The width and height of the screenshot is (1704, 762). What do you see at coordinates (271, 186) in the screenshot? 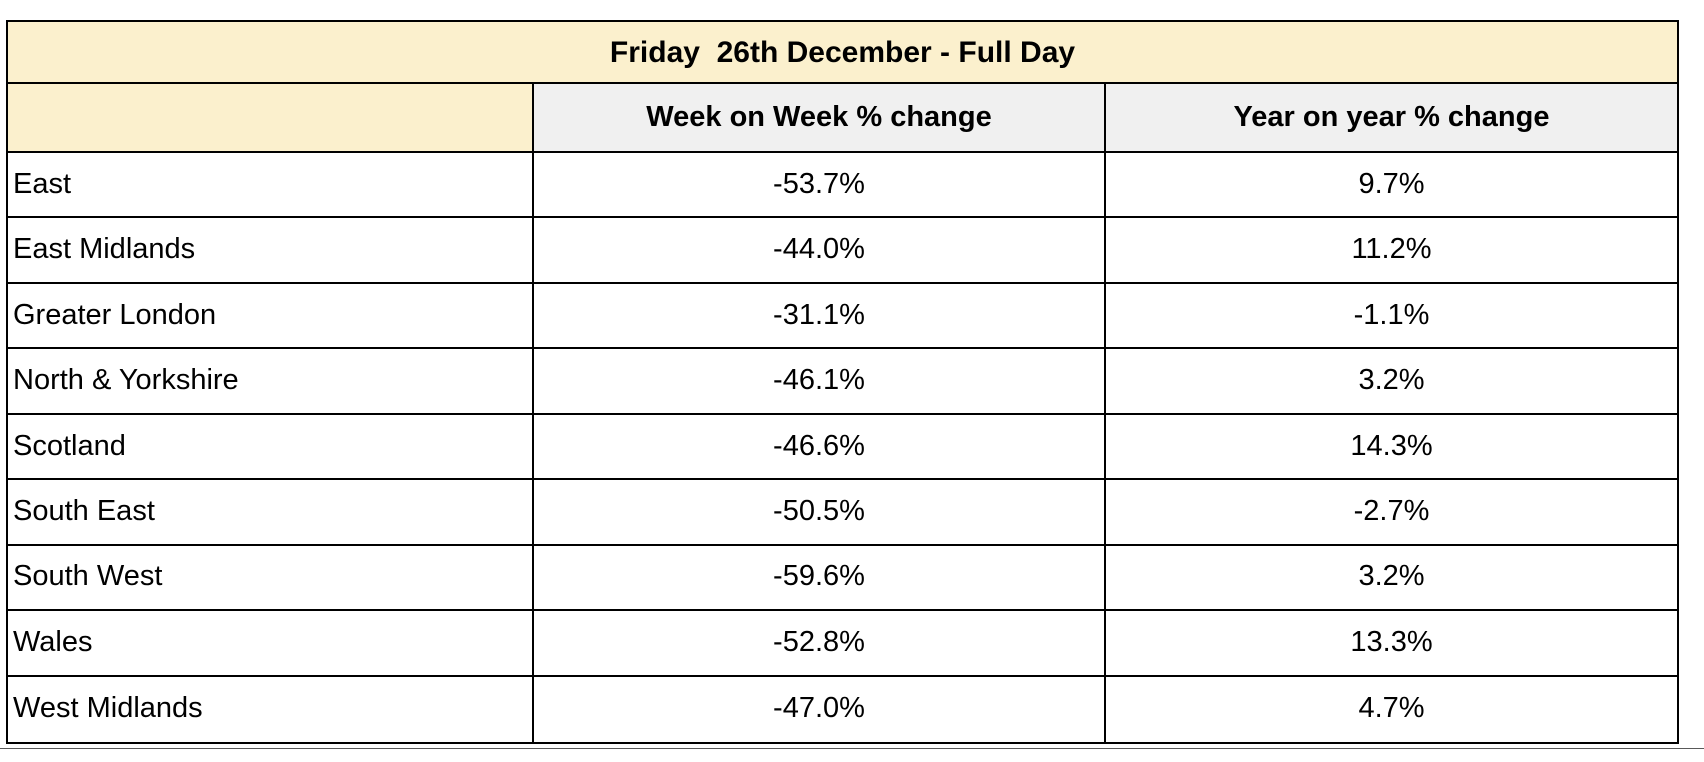
I see `region-cell: East` at bounding box center [271, 186].